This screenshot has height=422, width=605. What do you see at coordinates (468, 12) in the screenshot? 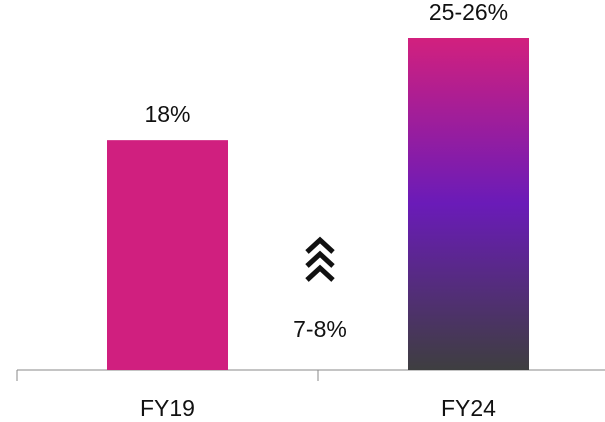
I see `value-label: 25-26%` at bounding box center [468, 12].